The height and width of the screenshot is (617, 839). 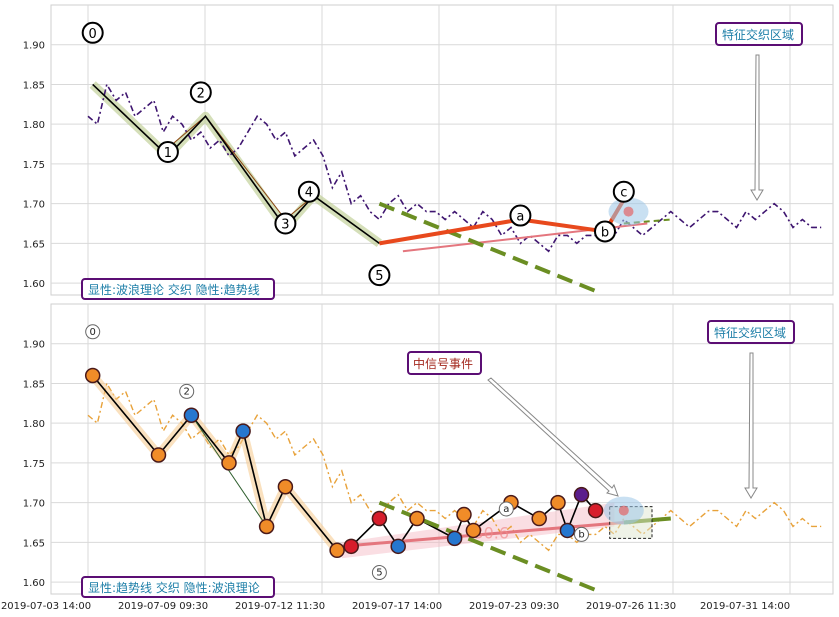 I want to click on bottom-caption: 显性:趋势线 交织 隐性:波浪理论, so click(x=178, y=587).